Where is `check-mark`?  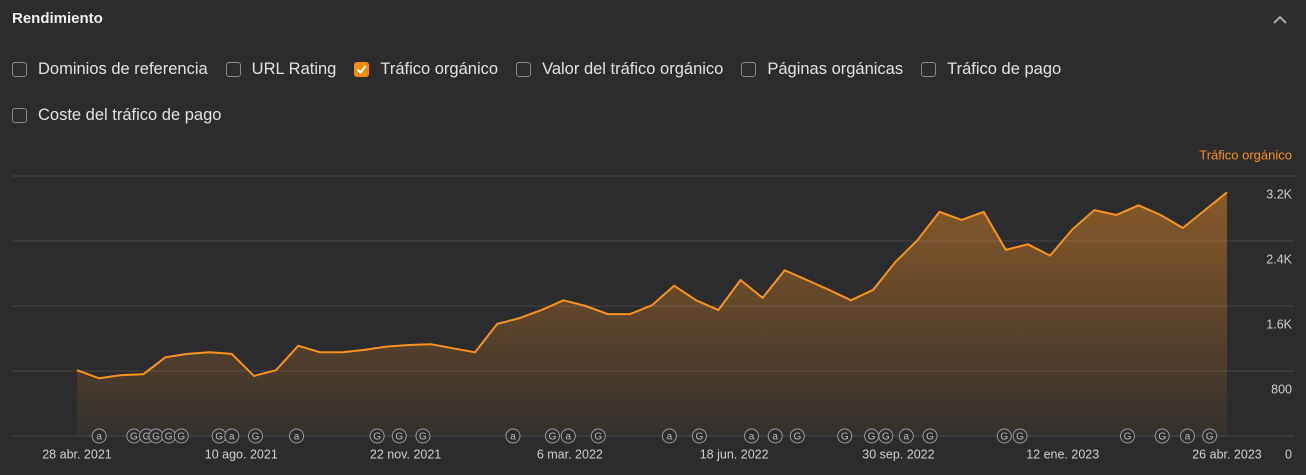 check-mark is located at coordinates (362, 69).